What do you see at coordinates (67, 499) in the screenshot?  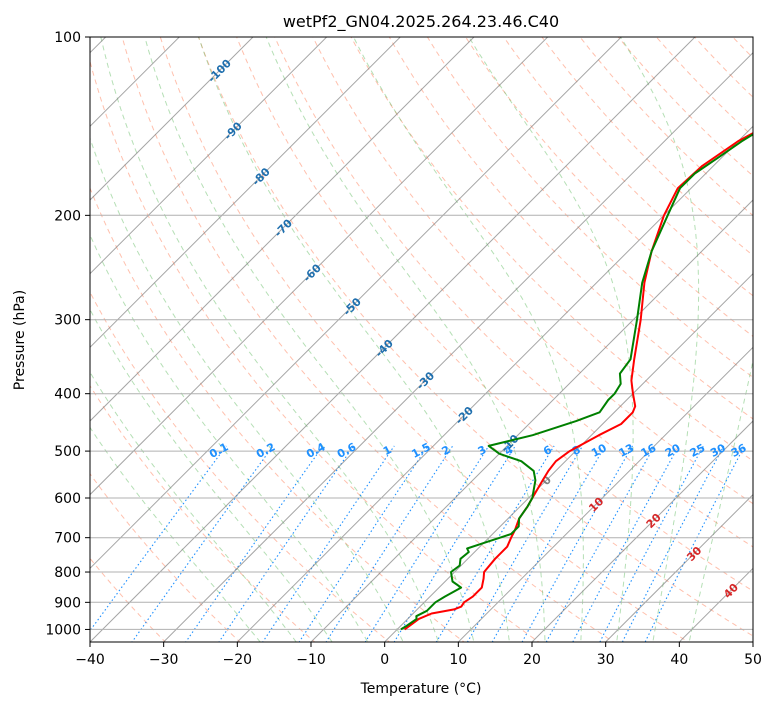 I see `y-tick-label: 600` at bounding box center [67, 499].